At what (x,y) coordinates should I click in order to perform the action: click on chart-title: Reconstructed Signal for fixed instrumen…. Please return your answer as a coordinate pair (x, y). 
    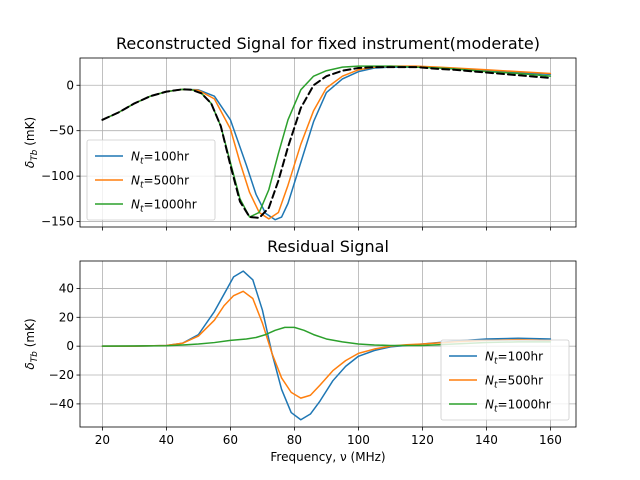
    Looking at the image, I should click on (328, 43).